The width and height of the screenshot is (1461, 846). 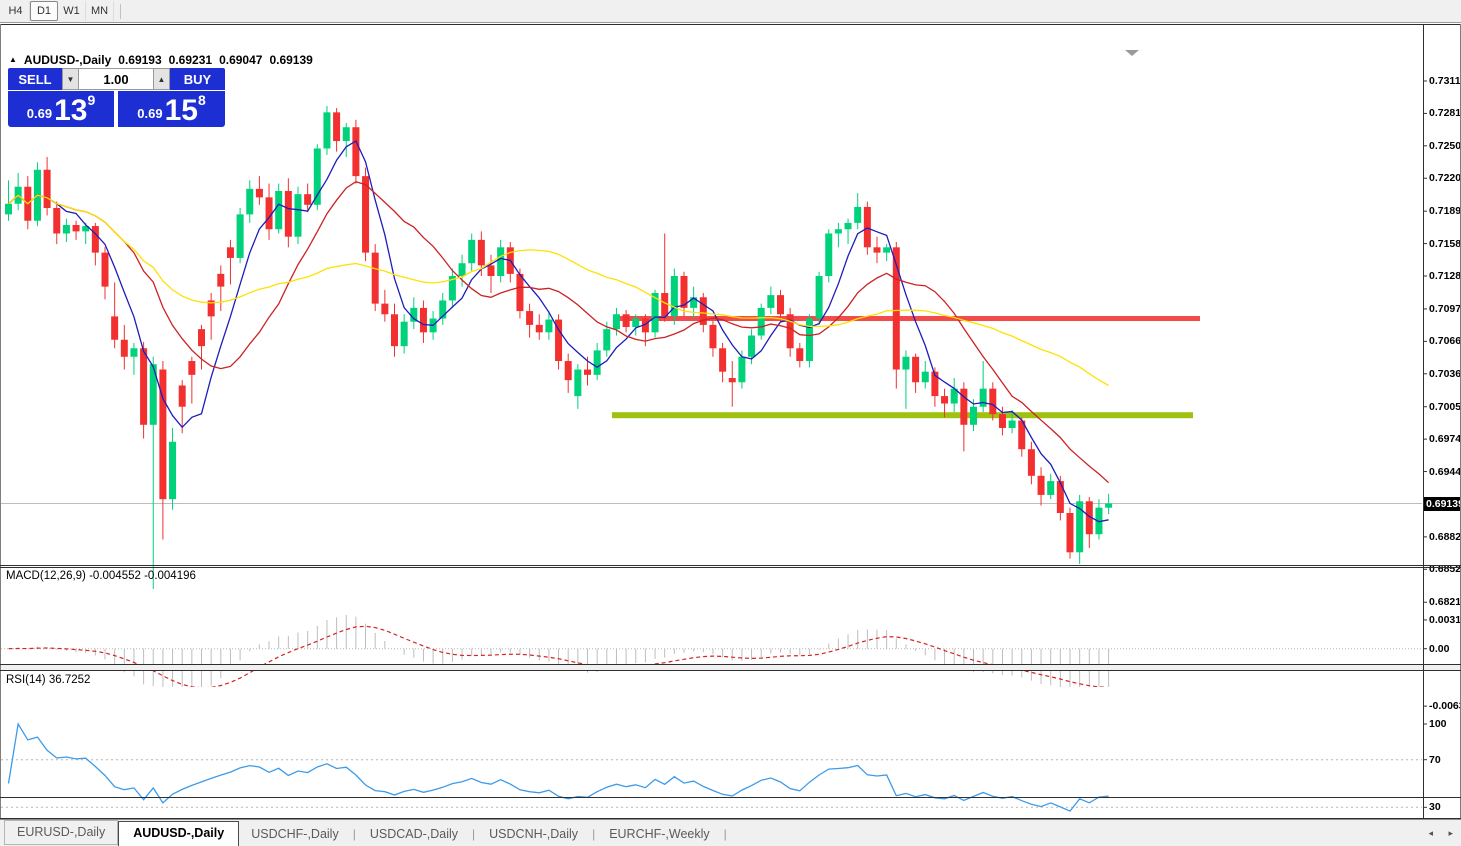 I want to click on buy-price-pip: 8, so click(x=201, y=100).